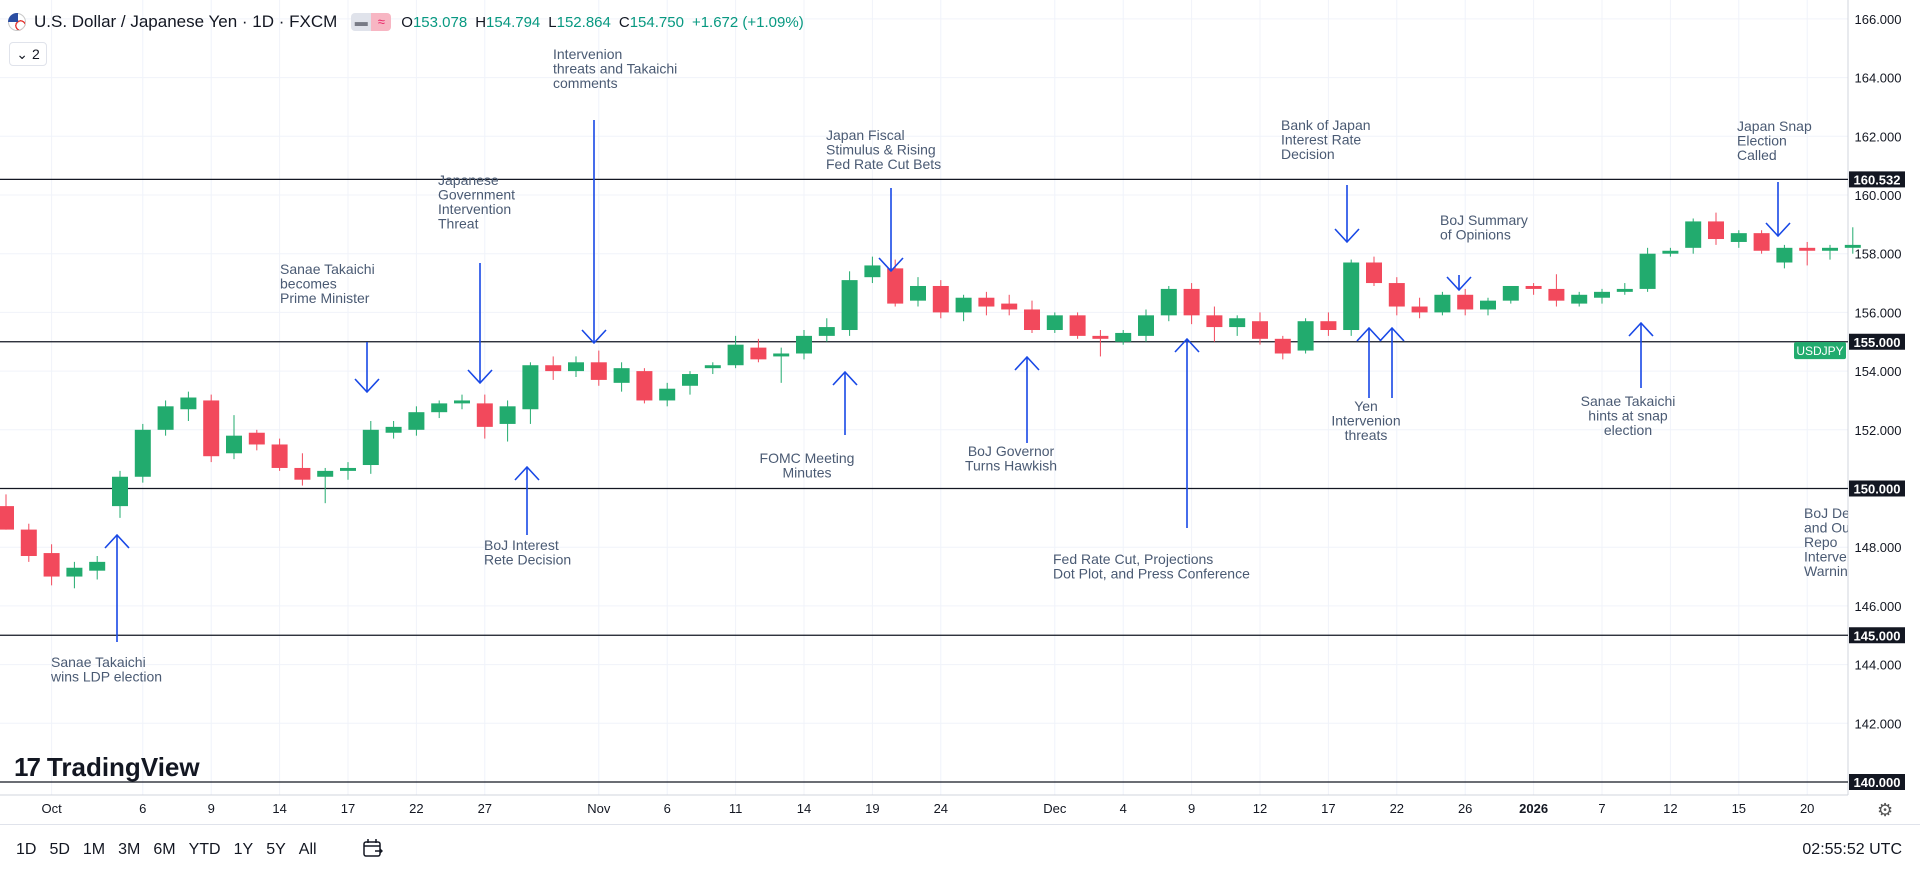 The image size is (1920, 872). Describe the element at coordinates (1670, 808) in the screenshot. I see `x-tick-label: 12` at that location.